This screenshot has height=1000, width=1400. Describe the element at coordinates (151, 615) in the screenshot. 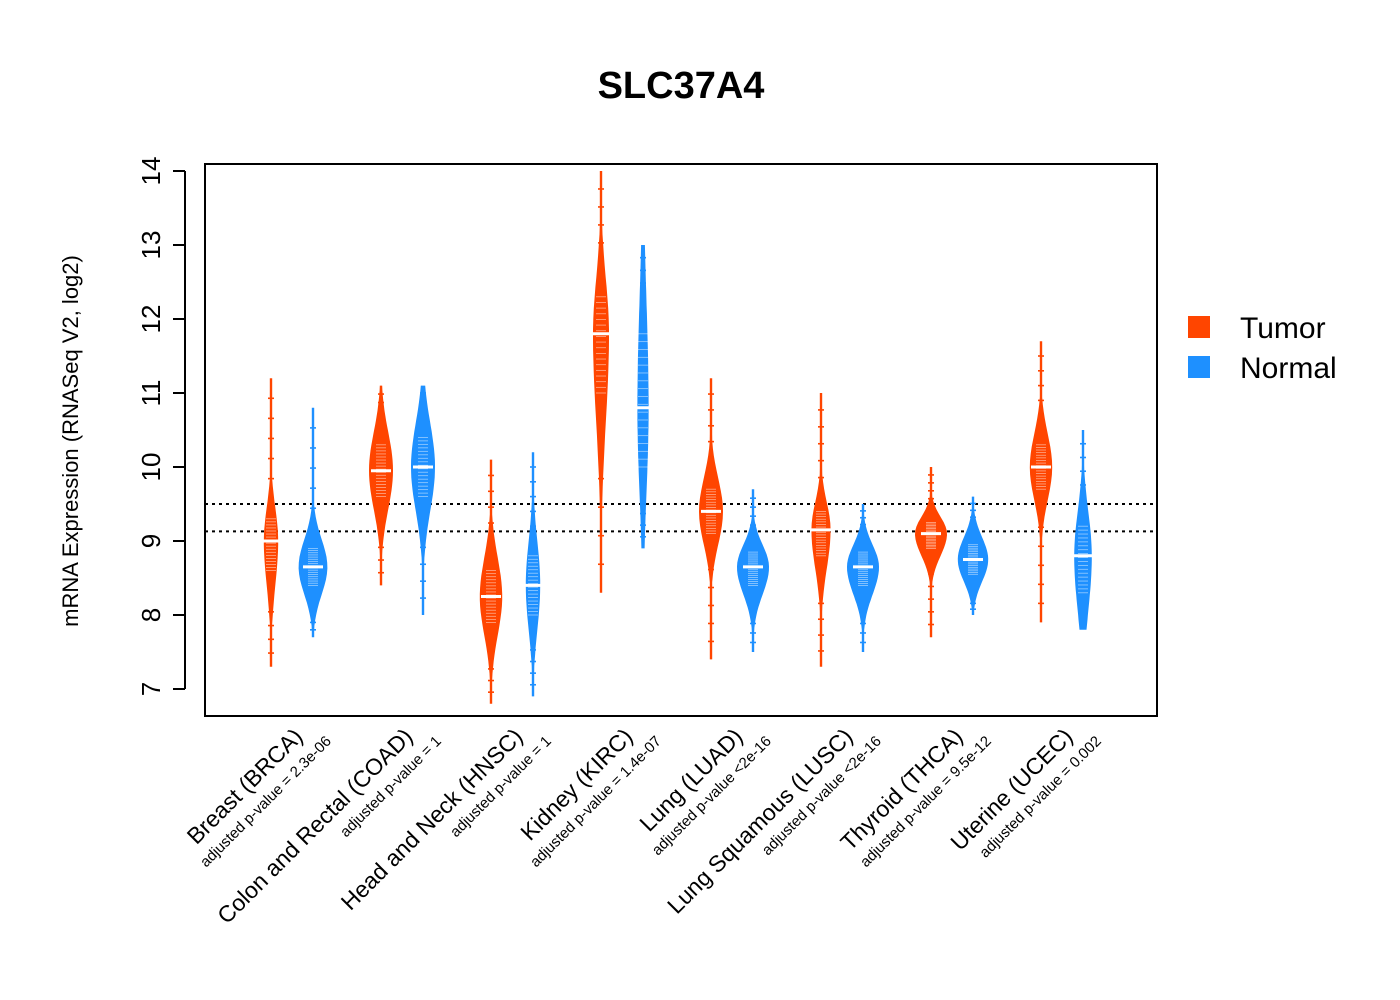

I see `y-tick-label: 8` at that location.